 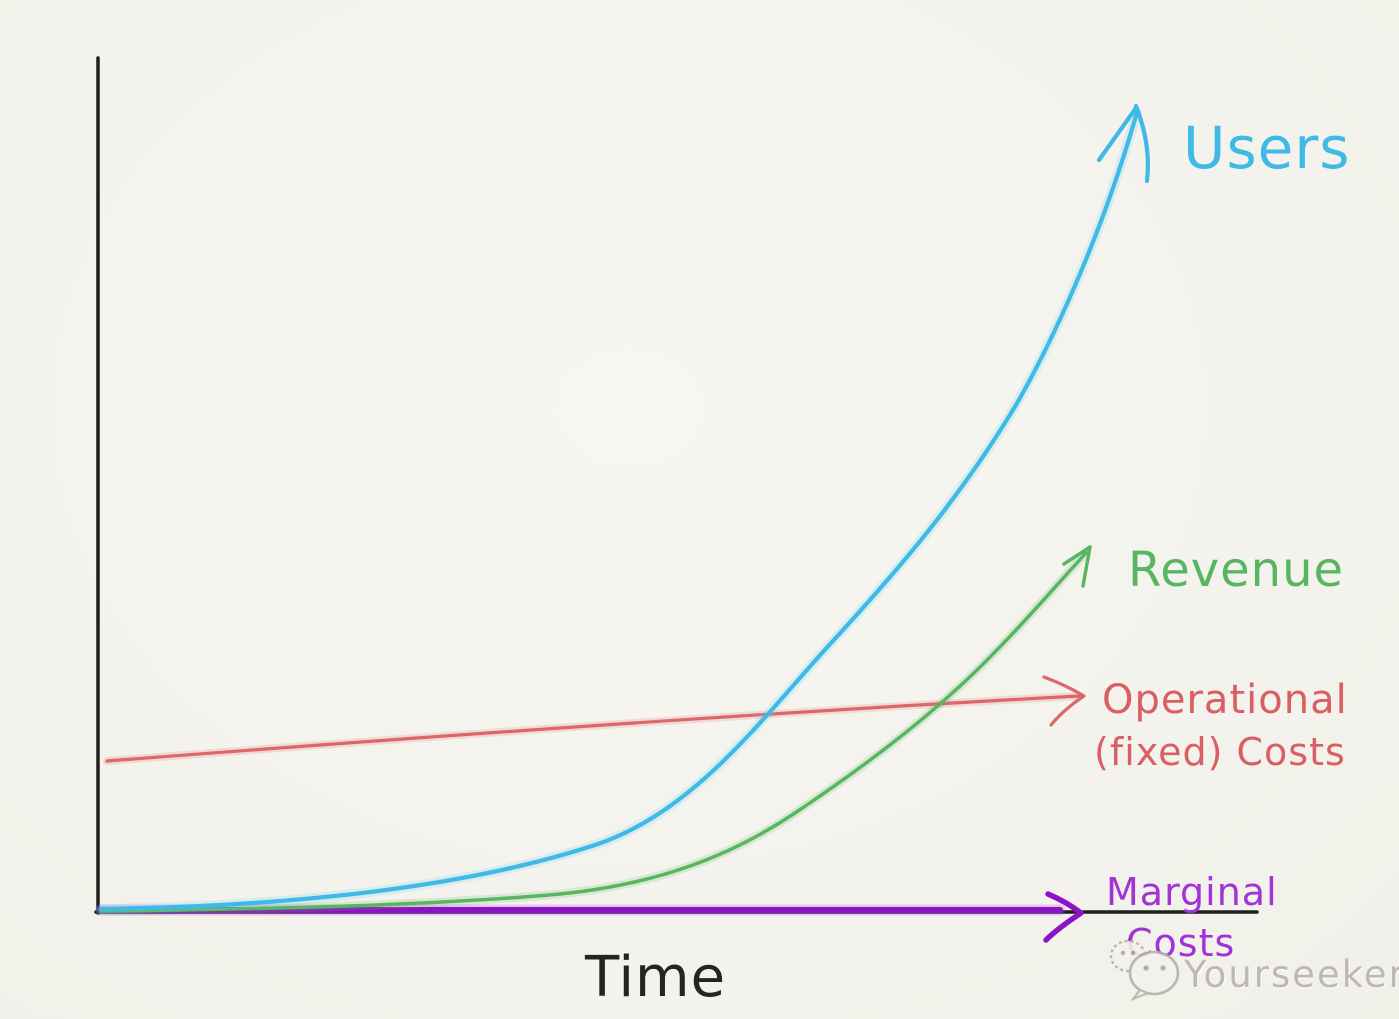 What do you see at coordinates (1266, 148) in the screenshot?
I see `users-label: Users` at bounding box center [1266, 148].